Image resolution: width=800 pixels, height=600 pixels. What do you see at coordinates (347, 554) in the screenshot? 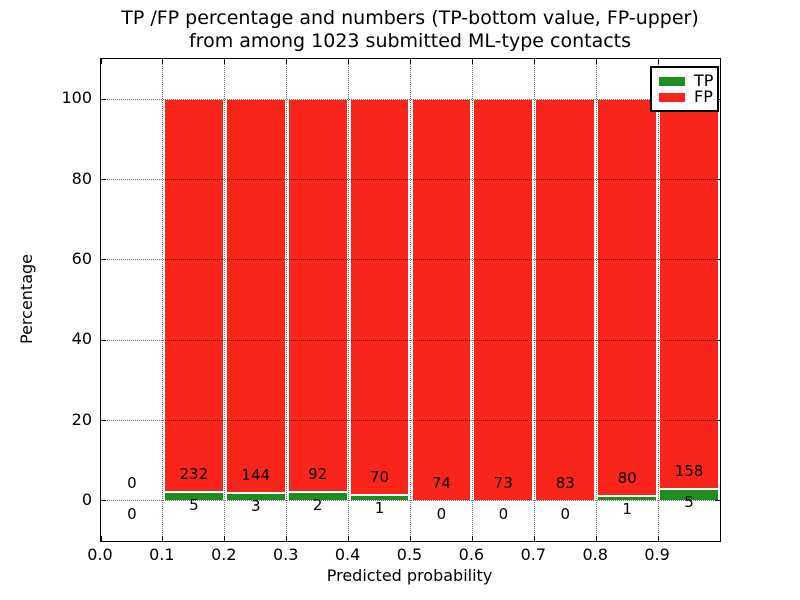
I see `x-tick-label-0.4: 0.4` at bounding box center [347, 554].